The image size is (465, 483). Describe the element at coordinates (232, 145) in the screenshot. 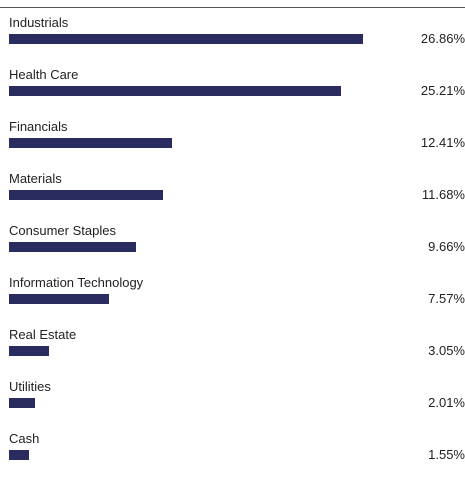

I see `bar-row: Financials 12.41%` at that location.